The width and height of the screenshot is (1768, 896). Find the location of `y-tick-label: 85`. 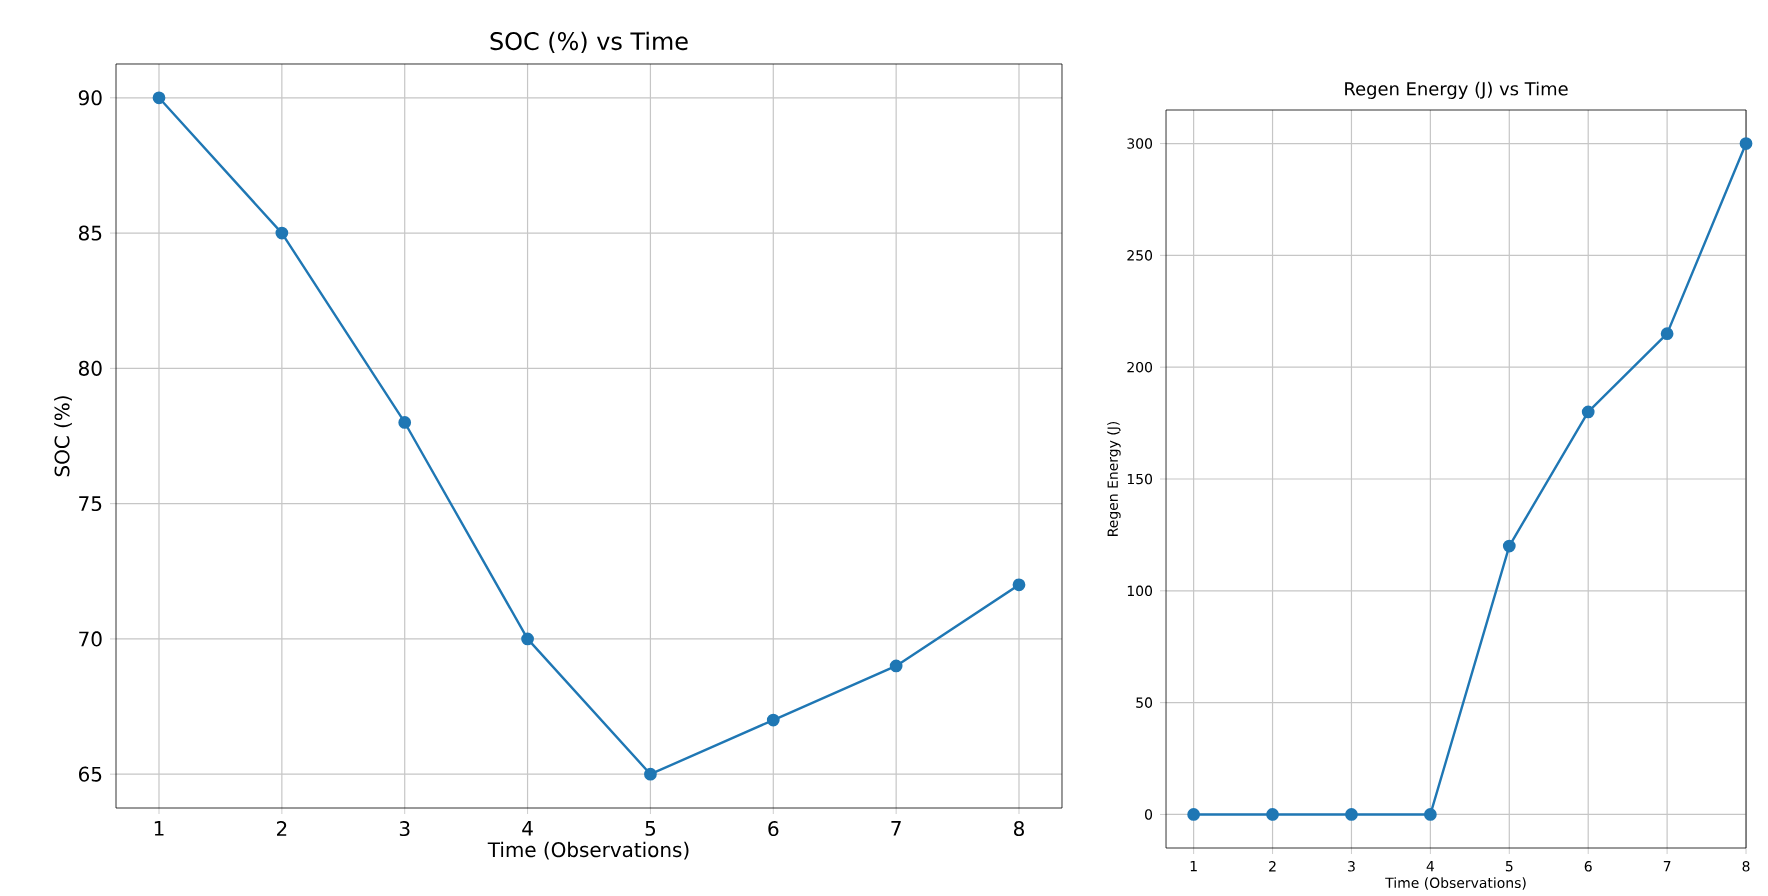

y-tick-label: 85 is located at coordinates (90, 233).